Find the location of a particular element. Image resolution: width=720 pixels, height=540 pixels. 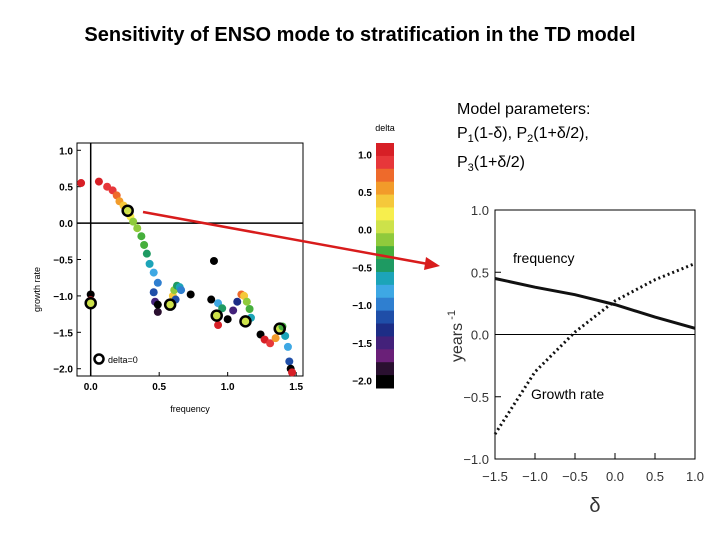

pointer-arrow is located at coordinates (291, 240).